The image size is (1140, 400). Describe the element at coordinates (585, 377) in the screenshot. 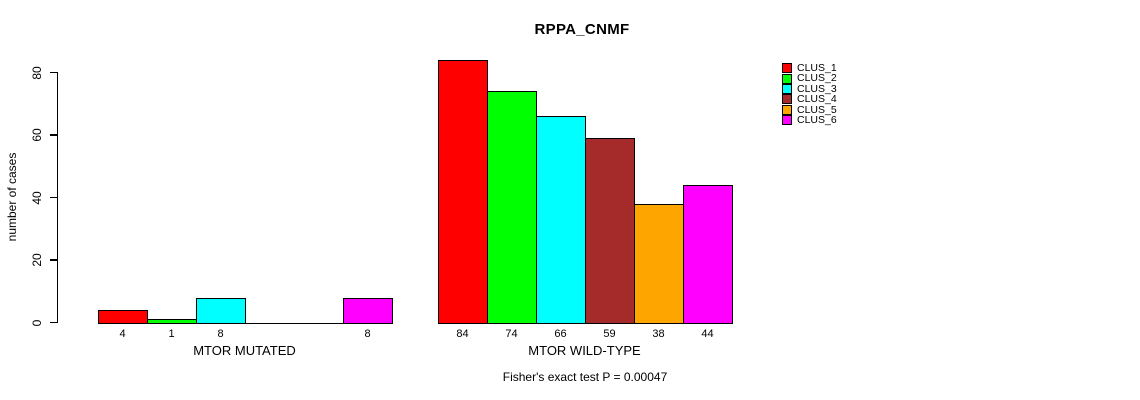

I see `fisher-test-caption: Fisher's exact test P = 0.00047` at that location.